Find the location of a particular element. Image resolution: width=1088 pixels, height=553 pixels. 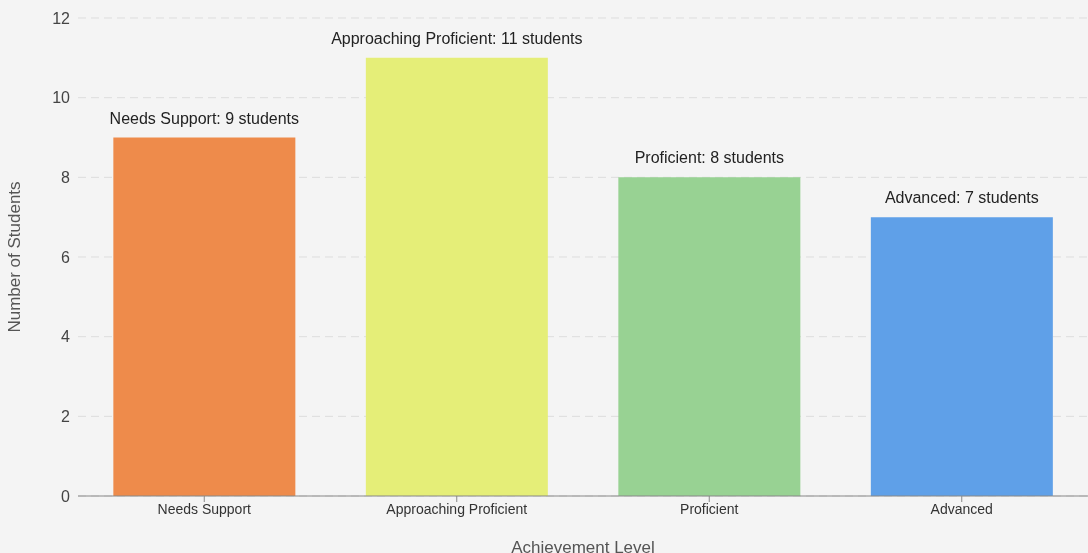

data-label: Advanced: 7 students is located at coordinates (961, 198).